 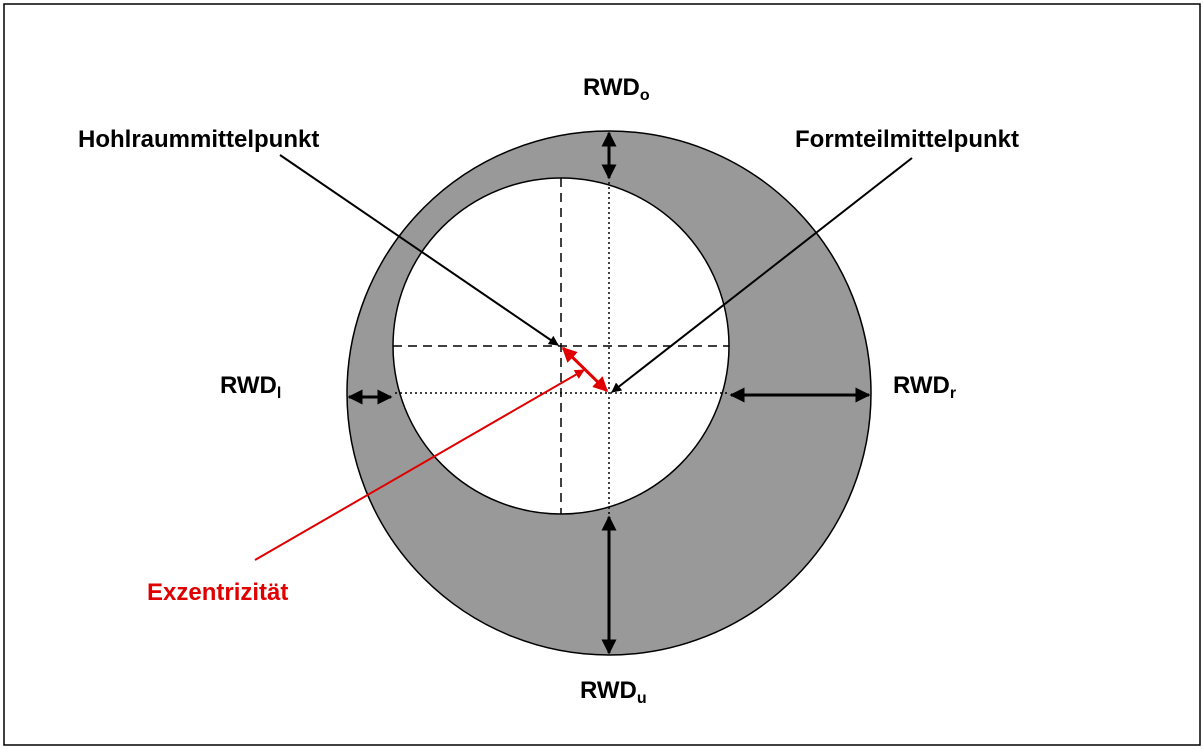 What do you see at coordinates (250, 387) in the screenshot?
I see `label-left: RWDl` at bounding box center [250, 387].